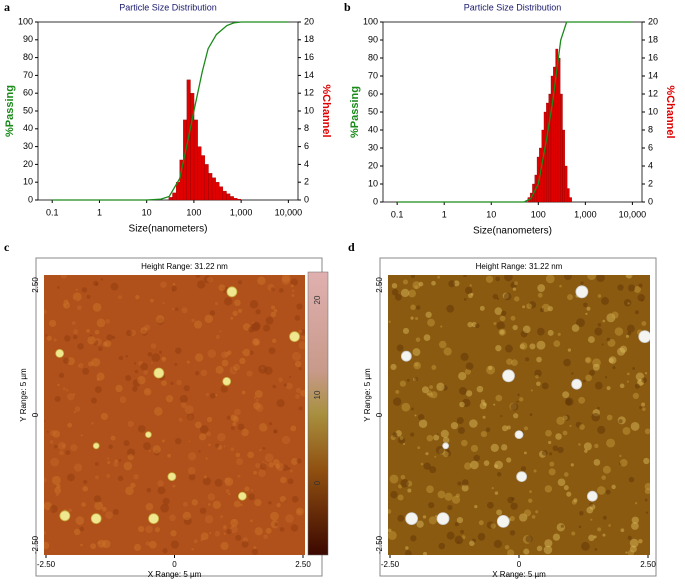 The image size is (685, 588). What do you see at coordinates (147, 212) in the screenshot?
I see `x-tick-label: 10` at bounding box center [147, 212].